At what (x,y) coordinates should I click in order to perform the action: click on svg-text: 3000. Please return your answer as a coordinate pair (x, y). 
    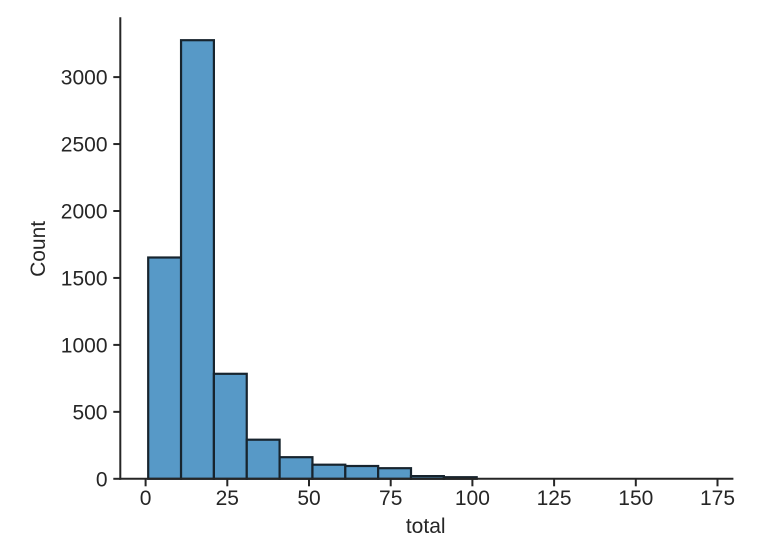
    Looking at the image, I should click on (84, 78).